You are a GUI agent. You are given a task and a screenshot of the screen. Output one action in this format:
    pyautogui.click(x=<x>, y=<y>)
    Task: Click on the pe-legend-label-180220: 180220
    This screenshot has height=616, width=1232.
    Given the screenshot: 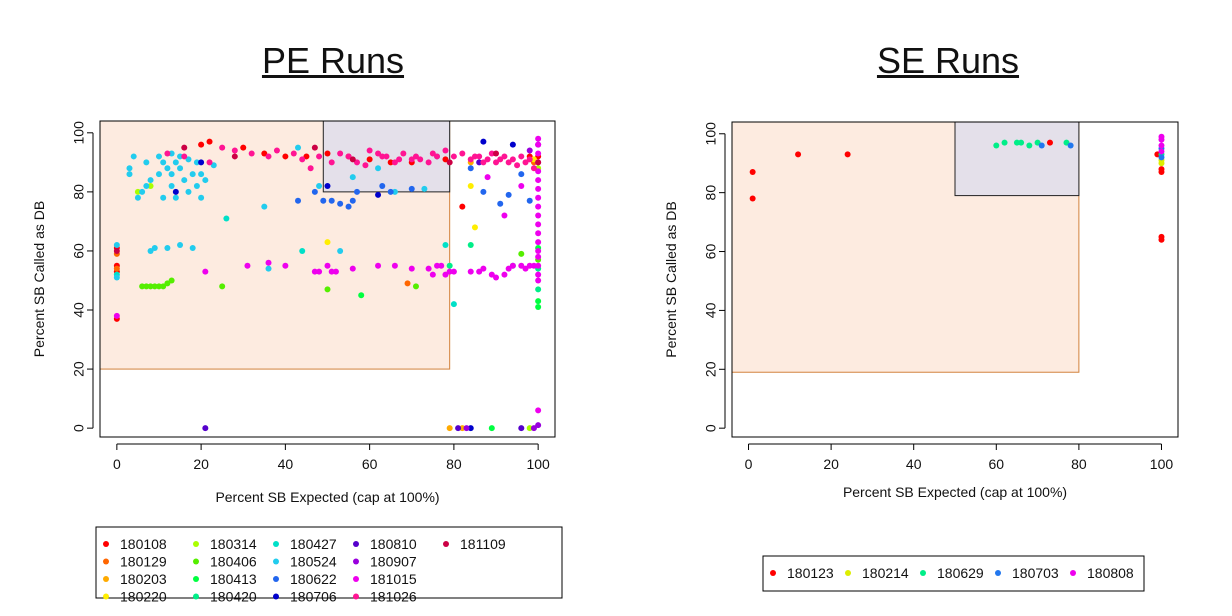 What is the action you would take?
    pyautogui.click(x=143, y=597)
    